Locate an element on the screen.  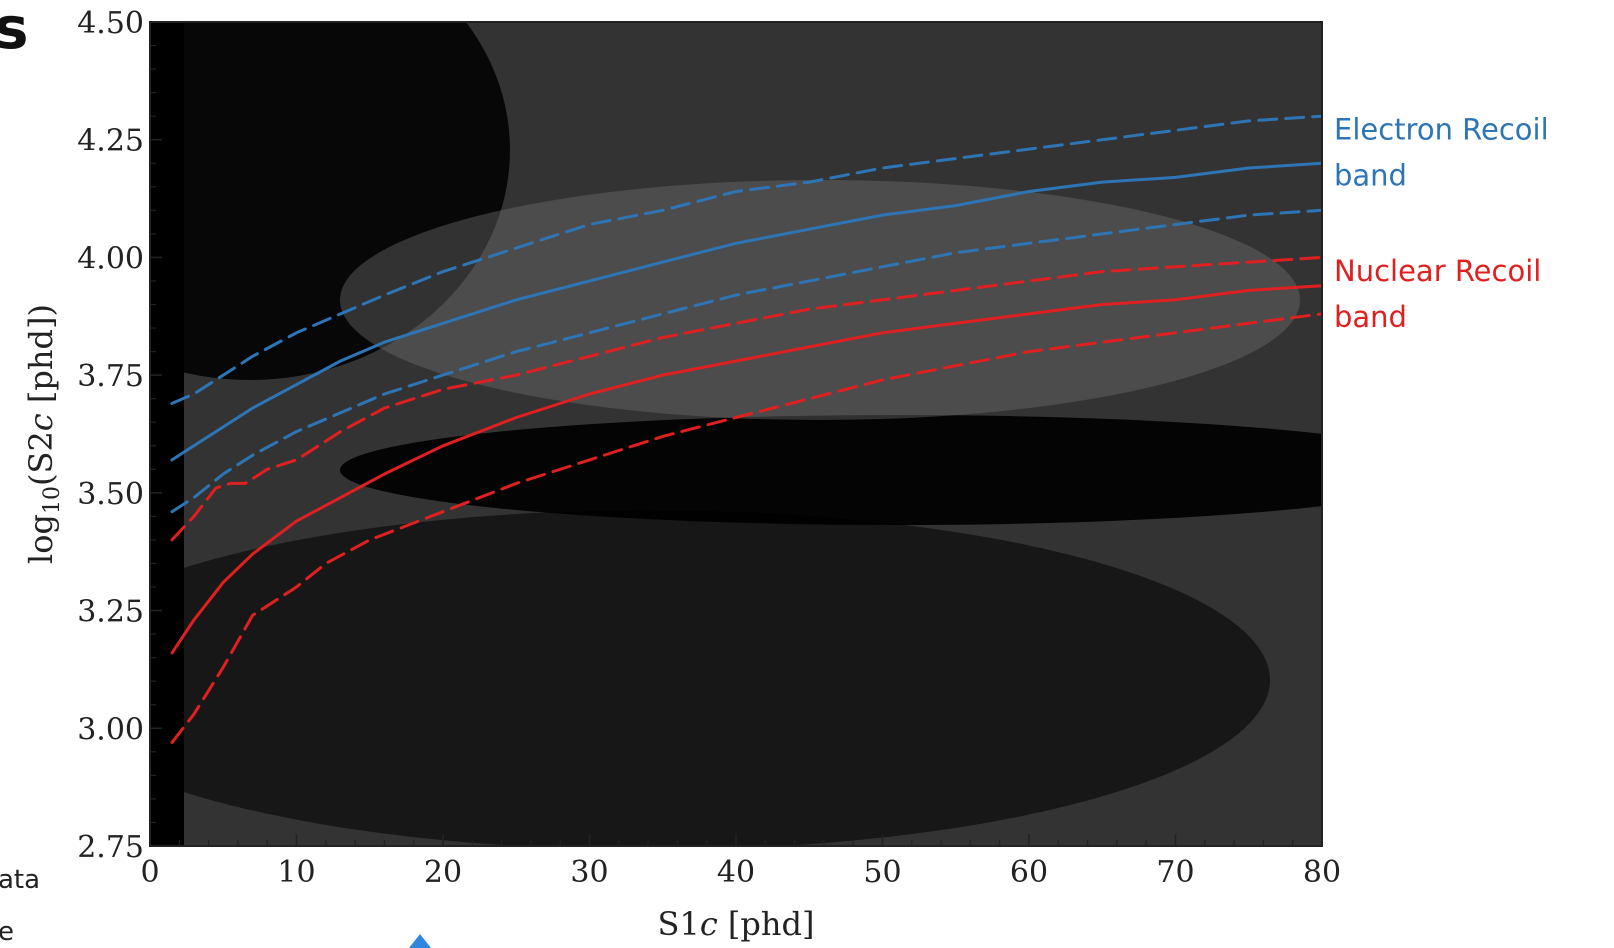
x-axis: 0 10 20 30 40 50 60 70 80 is located at coordinates (740, 862).